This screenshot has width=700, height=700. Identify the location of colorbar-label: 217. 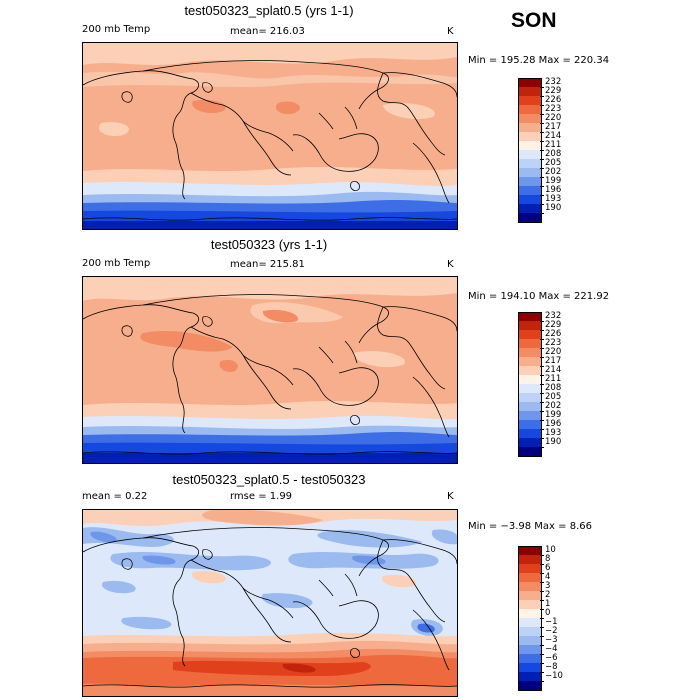
(553, 361).